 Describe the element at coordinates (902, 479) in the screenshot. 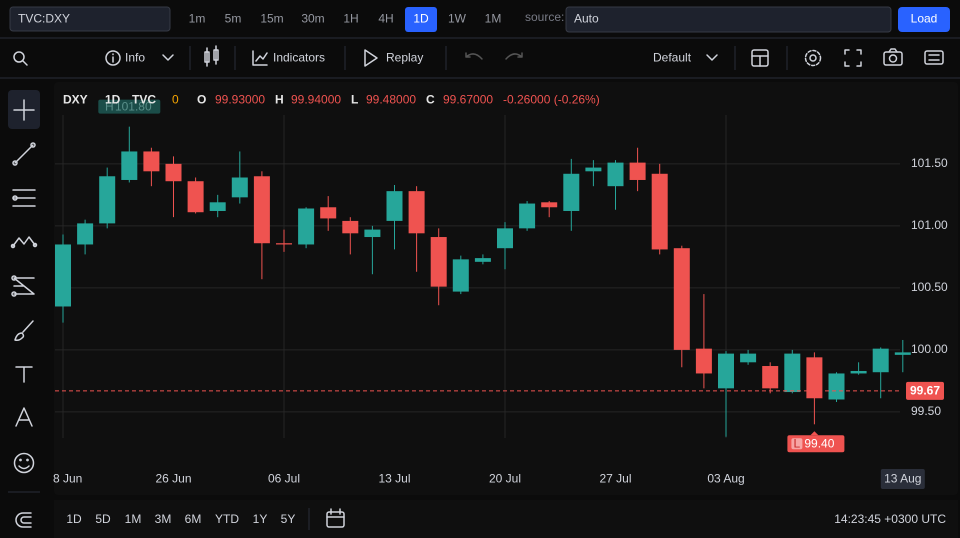

I see `x-label-highlight` at that location.